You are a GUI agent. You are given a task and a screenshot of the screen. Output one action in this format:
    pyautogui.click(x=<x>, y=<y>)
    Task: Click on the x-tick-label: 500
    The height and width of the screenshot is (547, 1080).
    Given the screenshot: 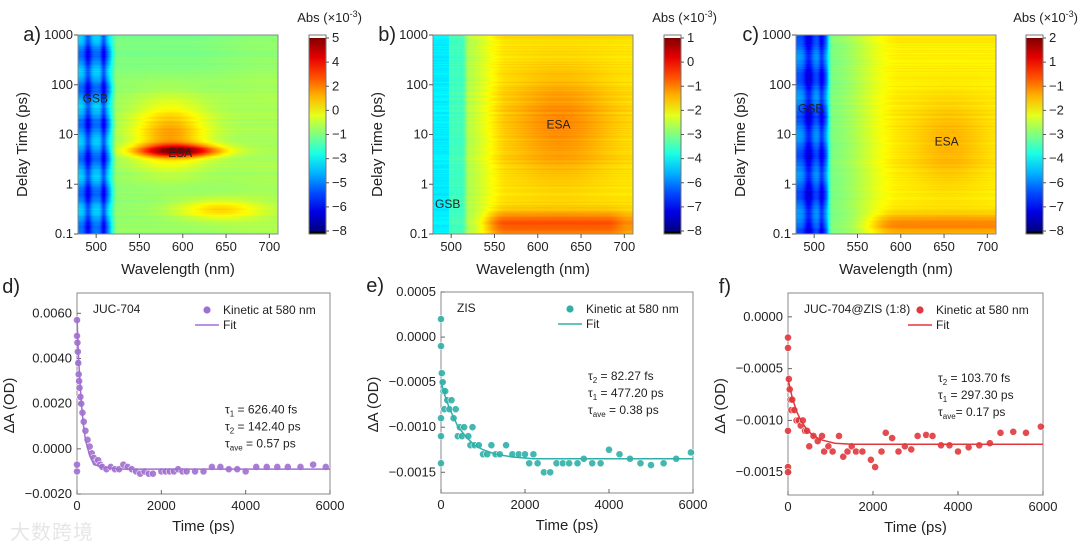 What is the action you would take?
    pyautogui.click(x=96, y=246)
    